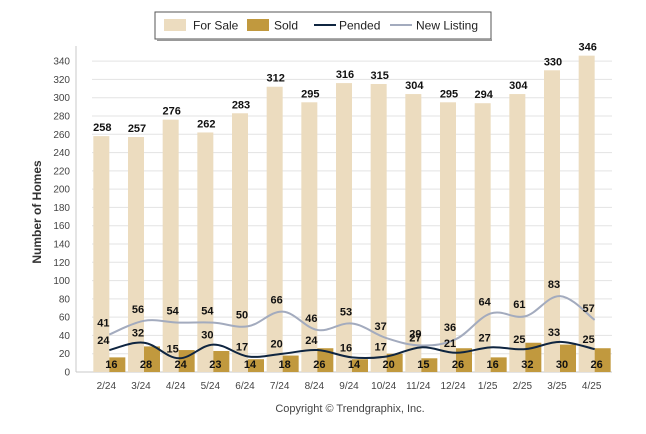 The width and height of the screenshot is (646, 434). What do you see at coordinates (138, 334) in the screenshot?
I see `label-pended: 32` at bounding box center [138, 334].